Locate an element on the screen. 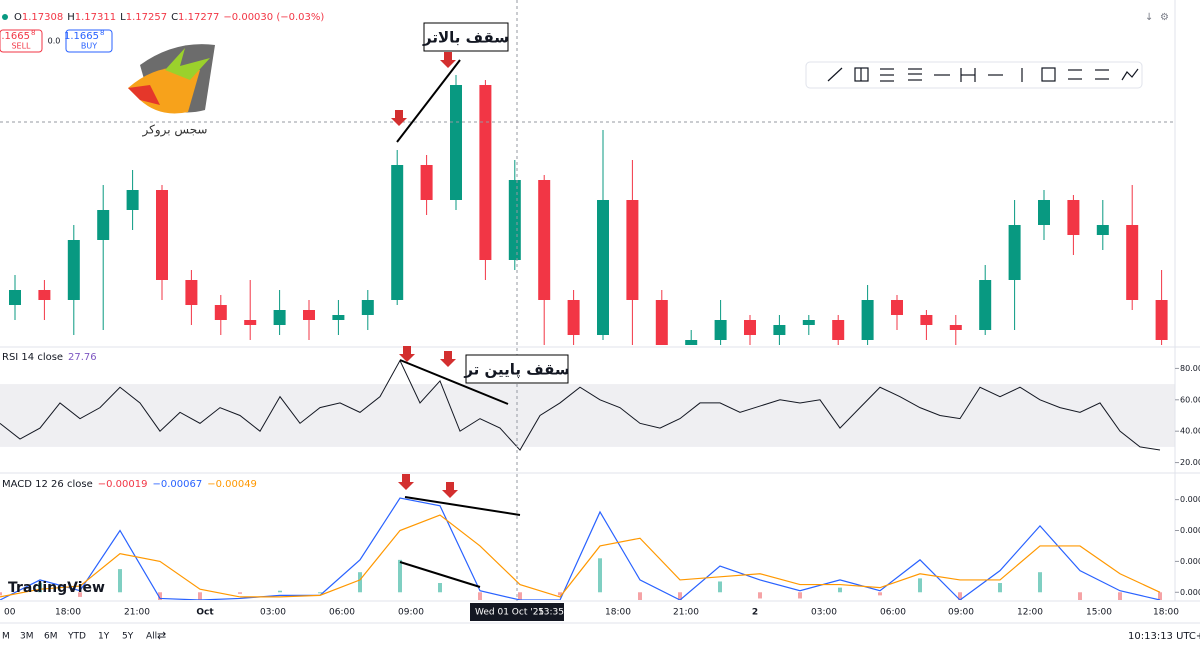 The image size is (1200, 650). rsi-pane is located at coordinates (587, 405).